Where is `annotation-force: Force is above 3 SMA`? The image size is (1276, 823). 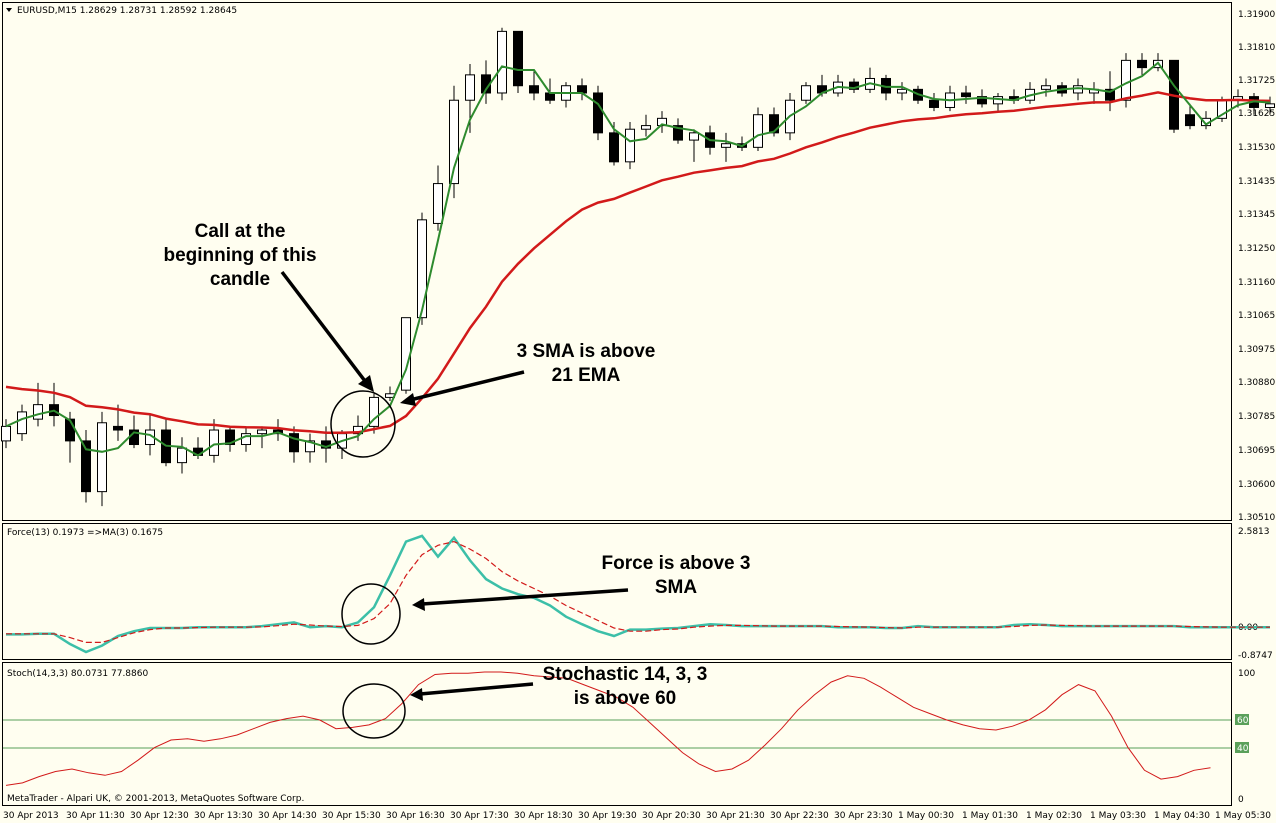
annotation-force: Force is above 3 SMA is located at coordinates (546, 599).